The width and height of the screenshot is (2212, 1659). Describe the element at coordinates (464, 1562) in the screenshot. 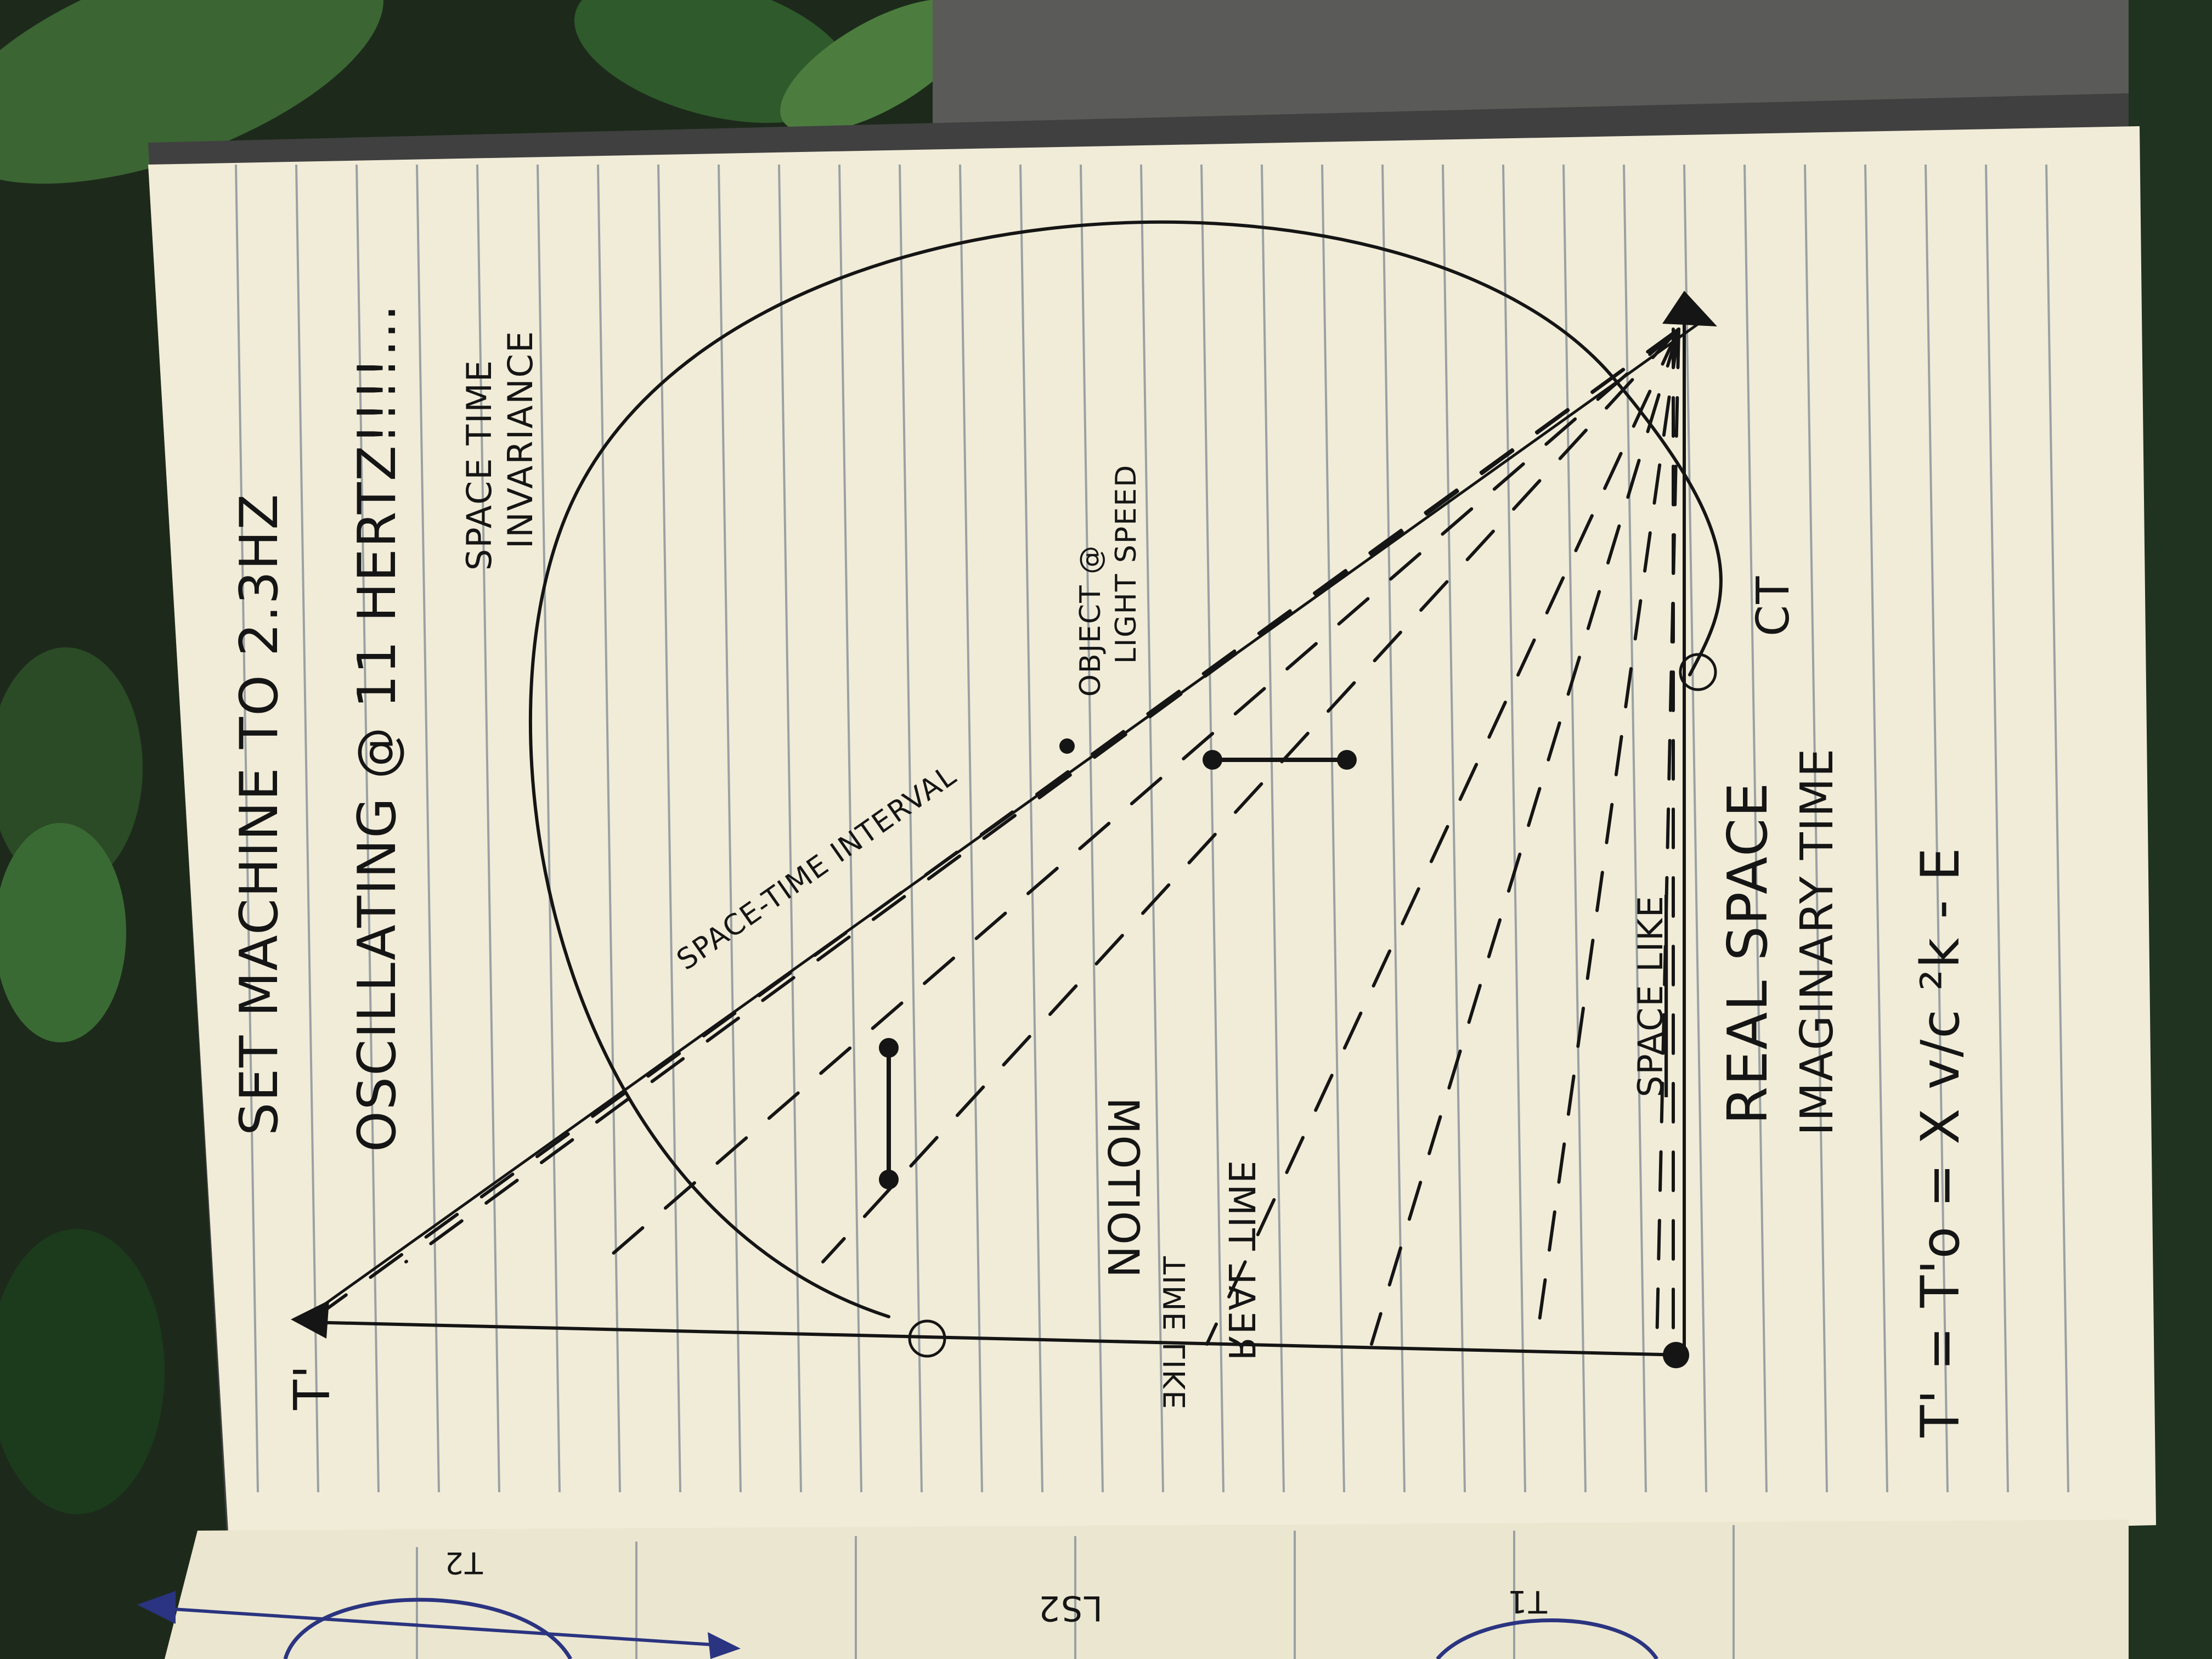

I see `facing-label-t2: T2` at that location.